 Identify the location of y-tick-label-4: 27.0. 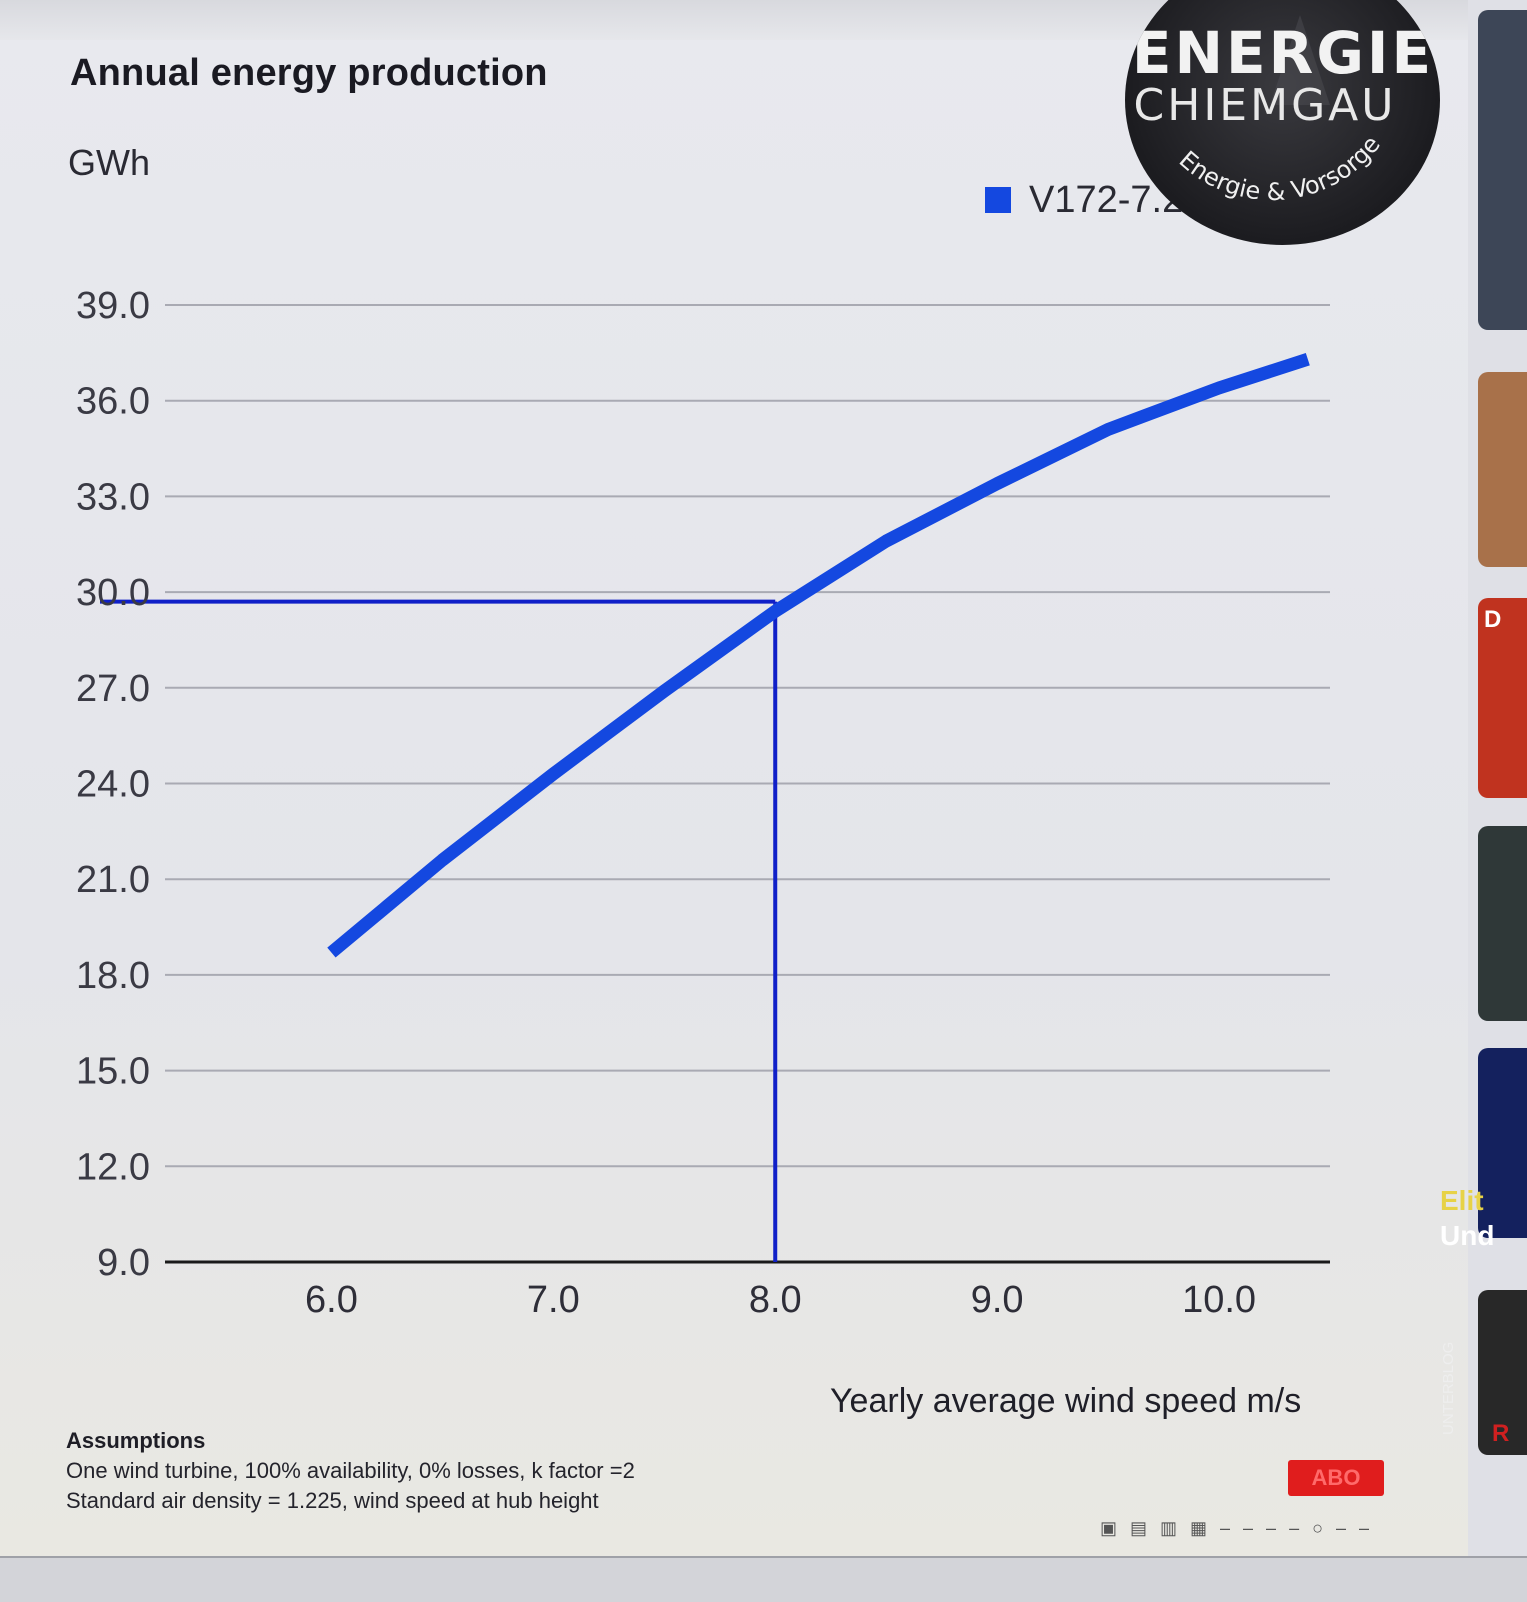
(113, 689).